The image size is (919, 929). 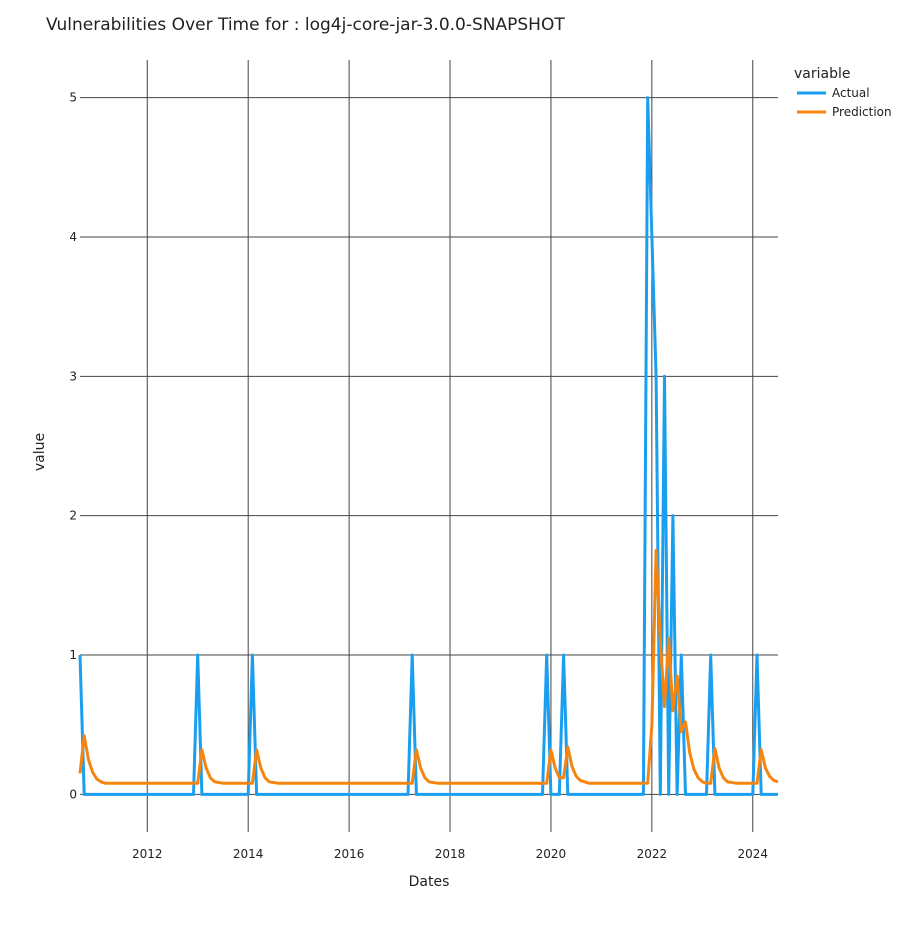 What do you see at coordinates (73, 655) in the screenshot?
I see `y-tick-label: 1` at bounding box center [73, 655].